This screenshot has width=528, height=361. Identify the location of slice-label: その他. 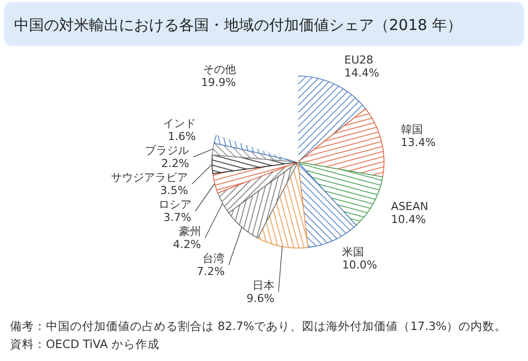
(219, 69).